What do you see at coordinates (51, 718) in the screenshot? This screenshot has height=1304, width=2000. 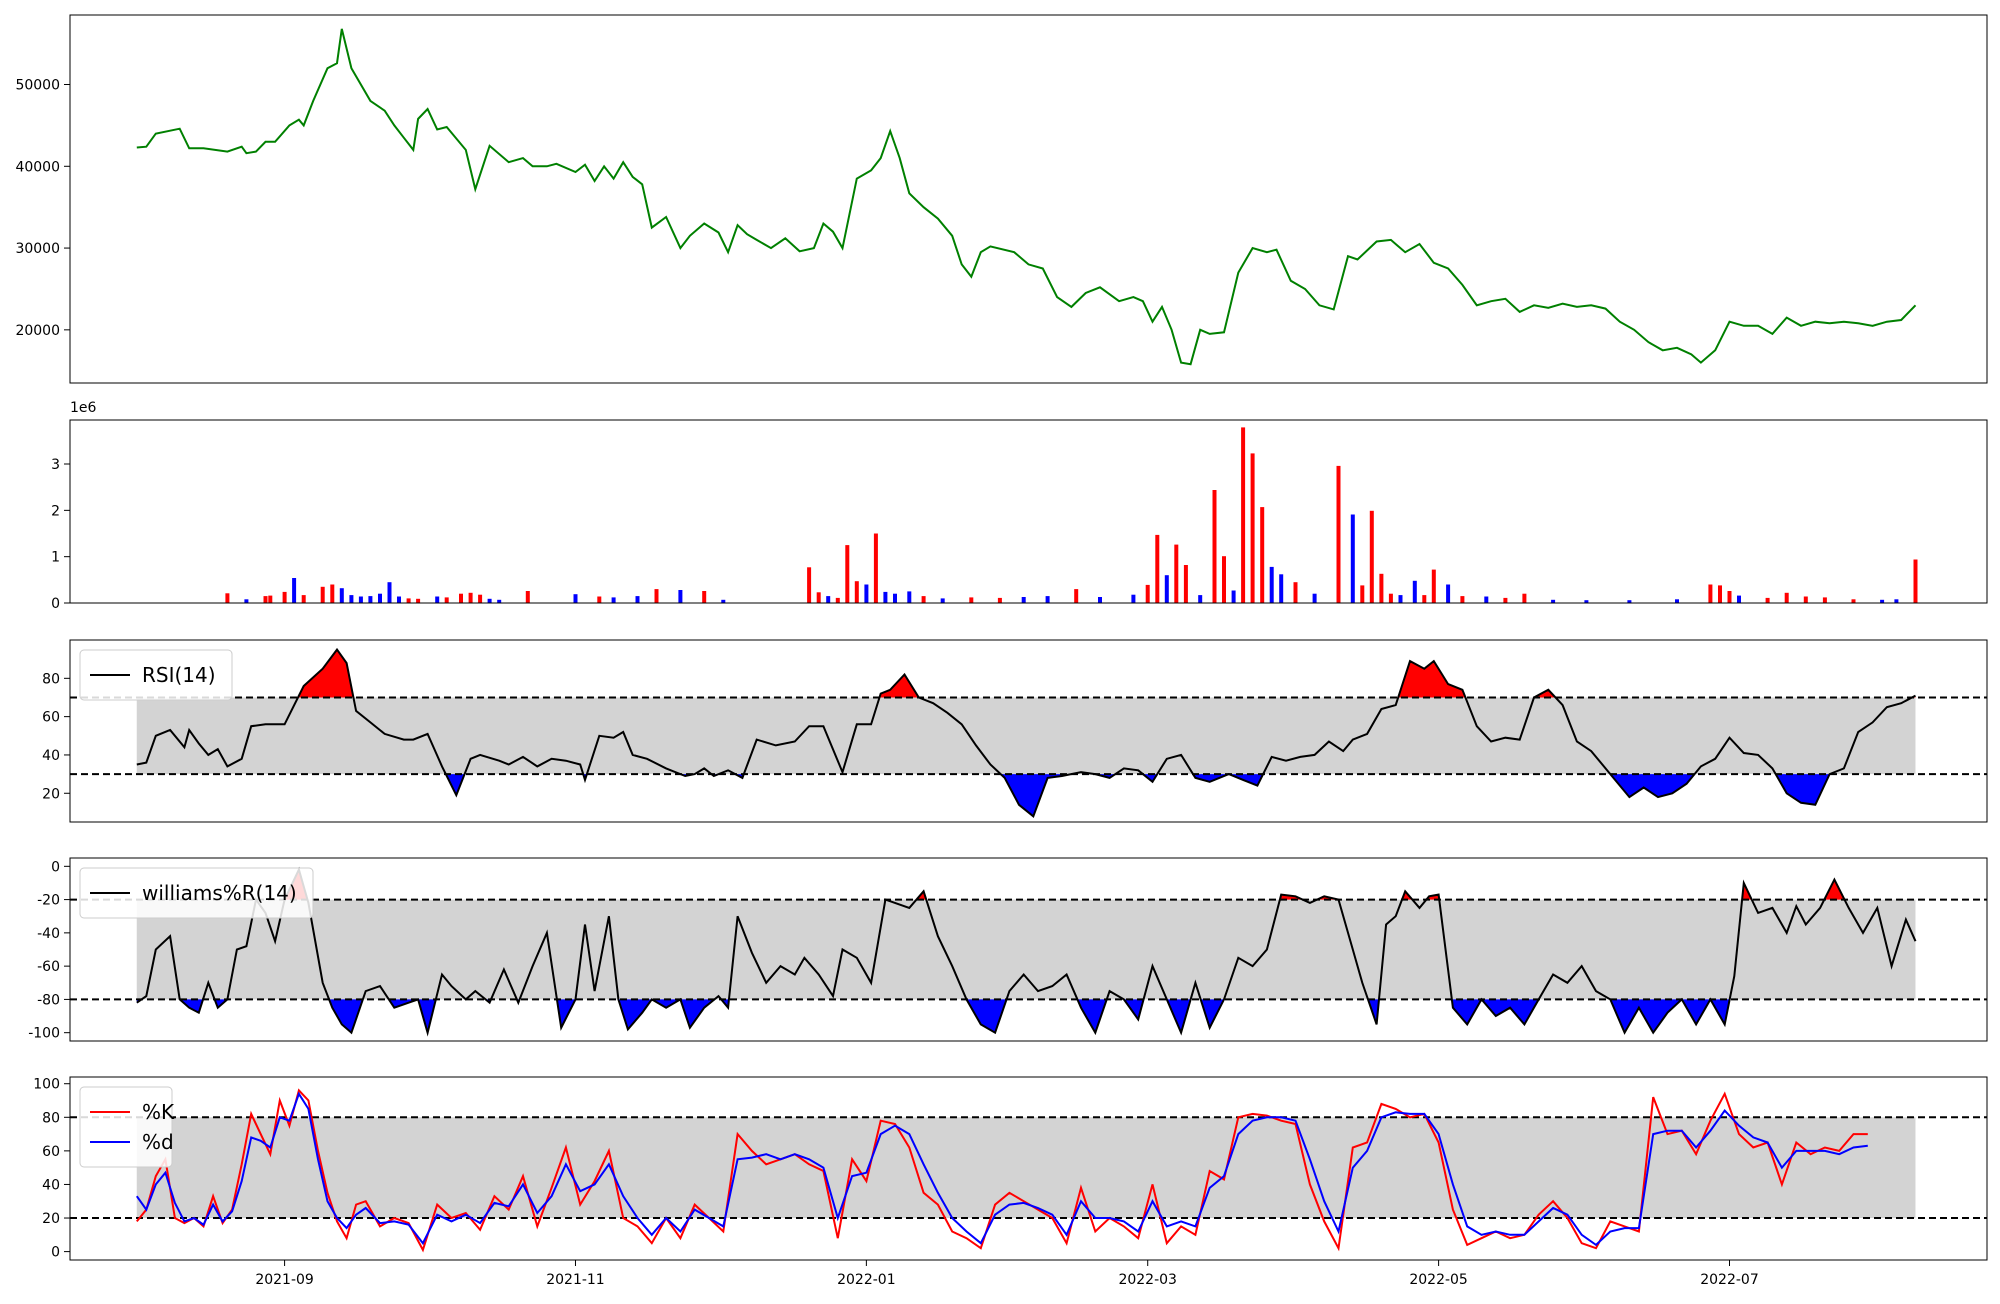 I see `rsi-ytick-label: 60` at bounding box center [51, 718].